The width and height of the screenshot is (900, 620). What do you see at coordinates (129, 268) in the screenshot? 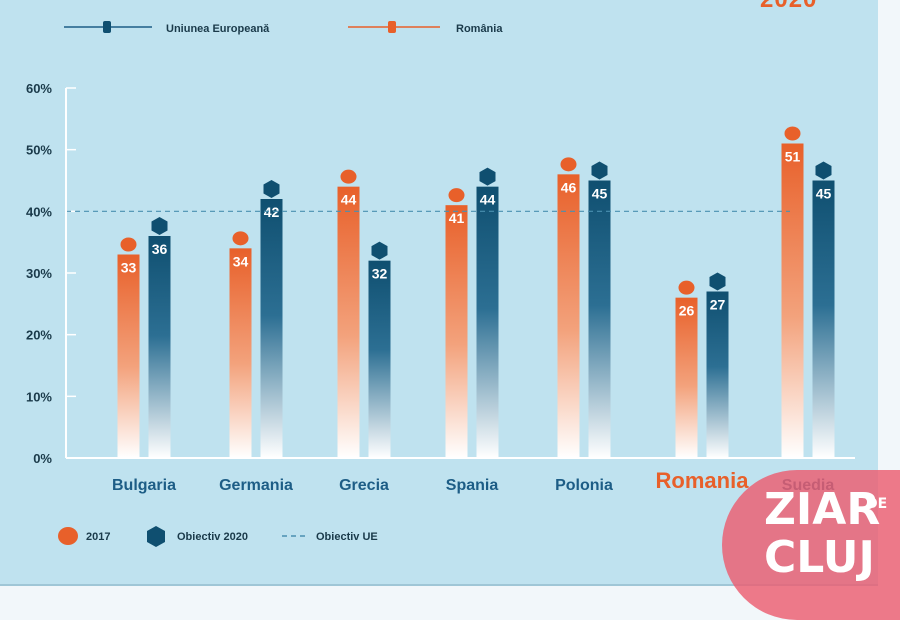
I see `bar-2017-value: 33` at bounding box center [129, 268].